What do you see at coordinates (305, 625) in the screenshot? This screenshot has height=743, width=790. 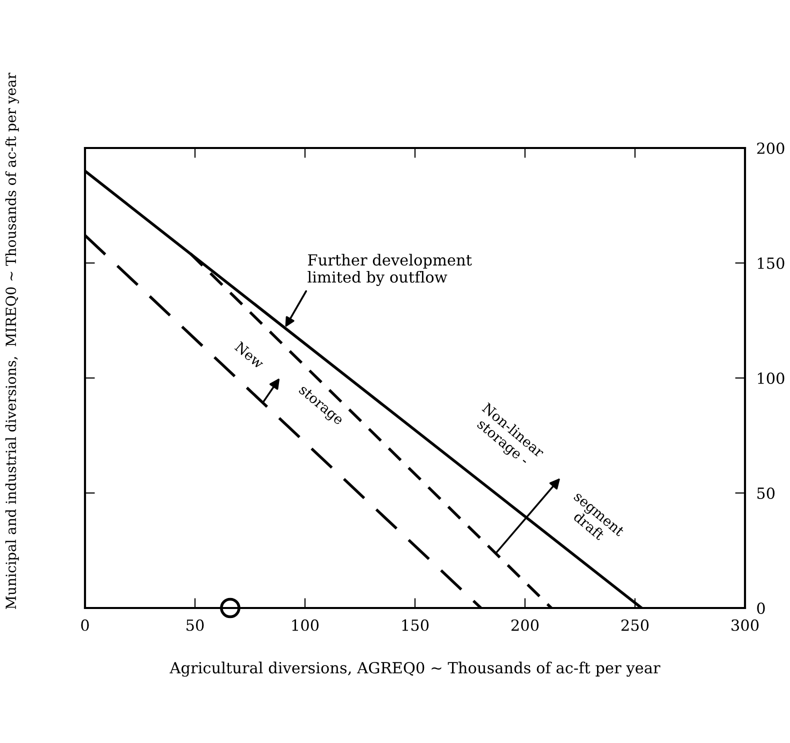 I see `x-tick-label: 100` at bounding box center [305, 625].